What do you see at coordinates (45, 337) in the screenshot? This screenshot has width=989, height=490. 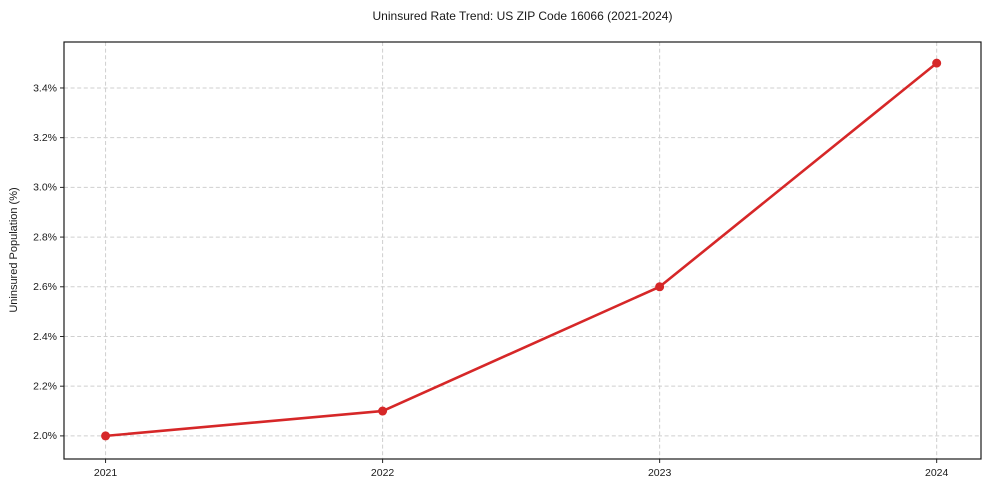 I see `y-tick-label: 2.4%` at bounding box center [45, 337].